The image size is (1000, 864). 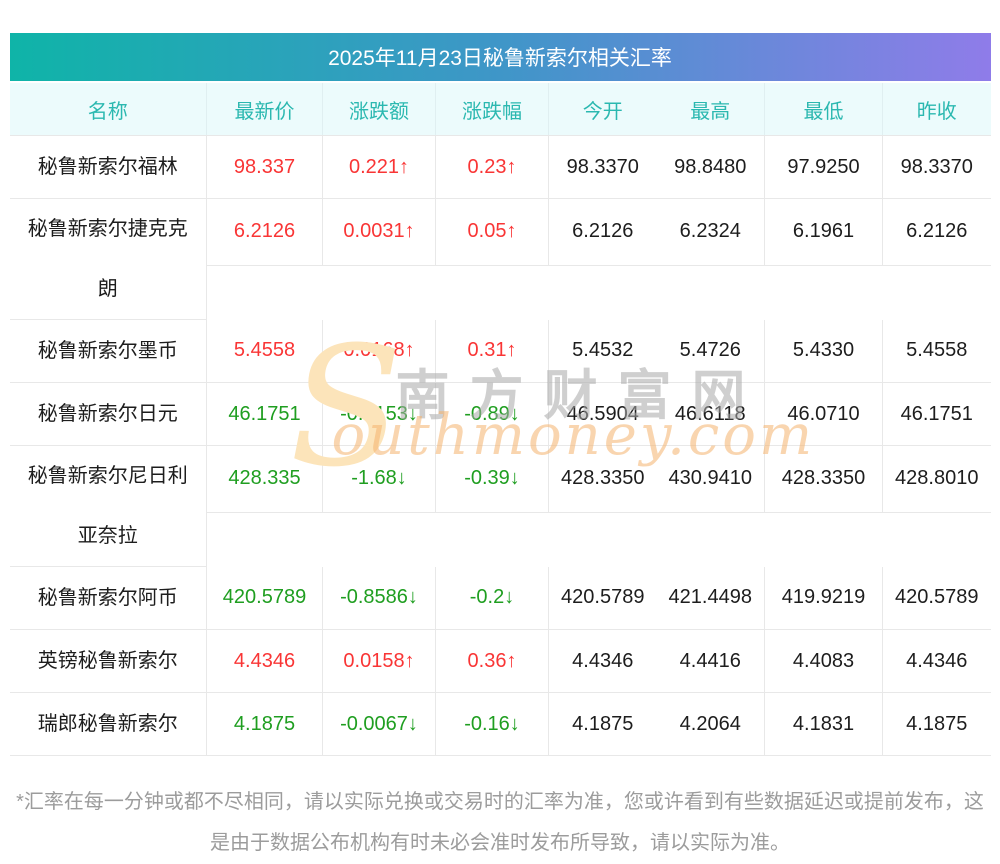 I want to click on change-percent-cell: 0.23↑, so click(x=492, y=167).